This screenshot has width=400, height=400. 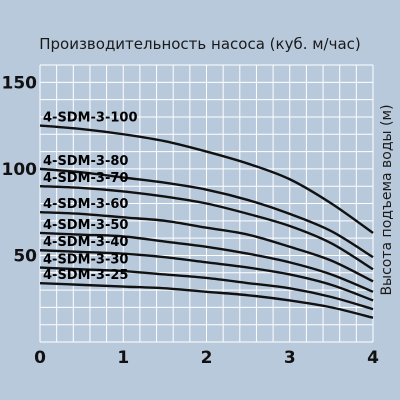 I want to click on y-tick-label: 50, so click(x=25, y=256).